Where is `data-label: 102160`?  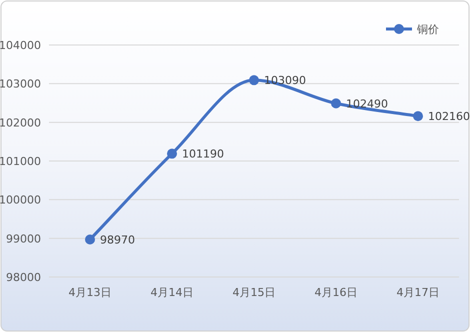 data-label: 102160 is located at coordinates (449, 117).